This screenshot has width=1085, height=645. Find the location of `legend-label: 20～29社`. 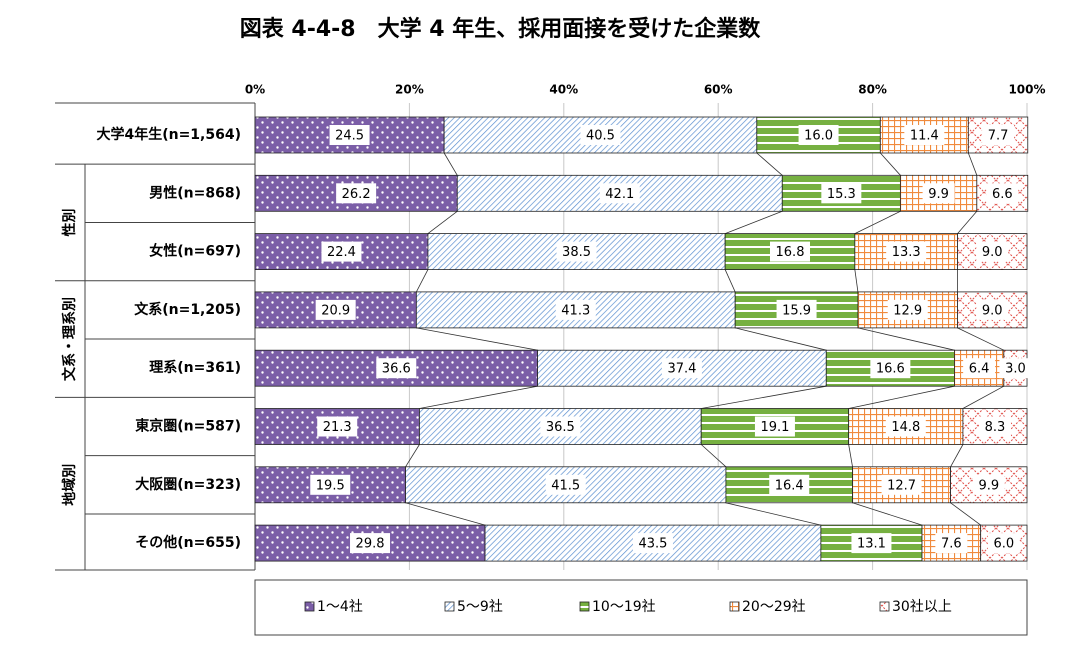

legend-label: 20～29社 is located at coordinates (774, 607).